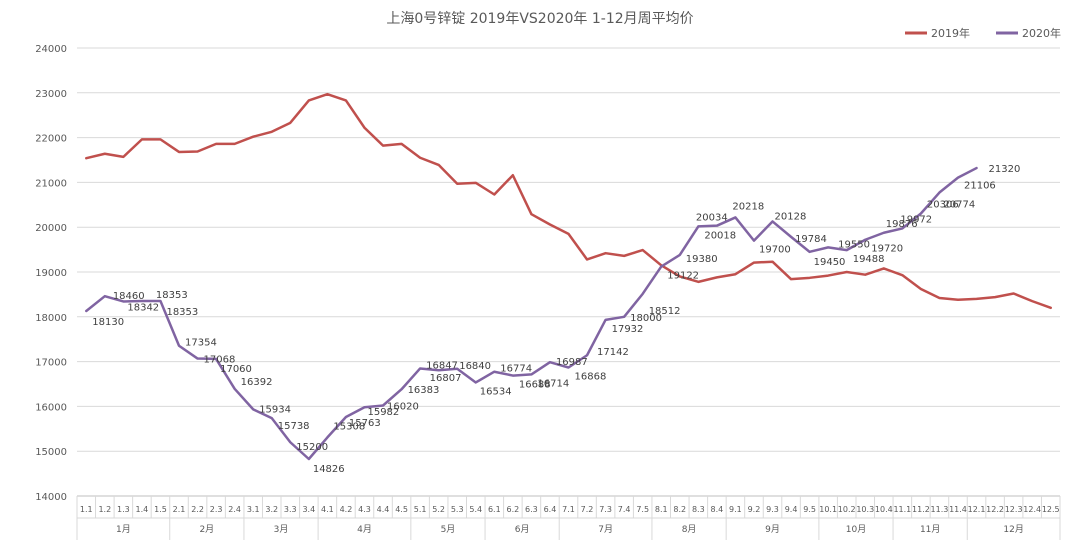  I want to click on data-label: 20306, so click(943, 204).